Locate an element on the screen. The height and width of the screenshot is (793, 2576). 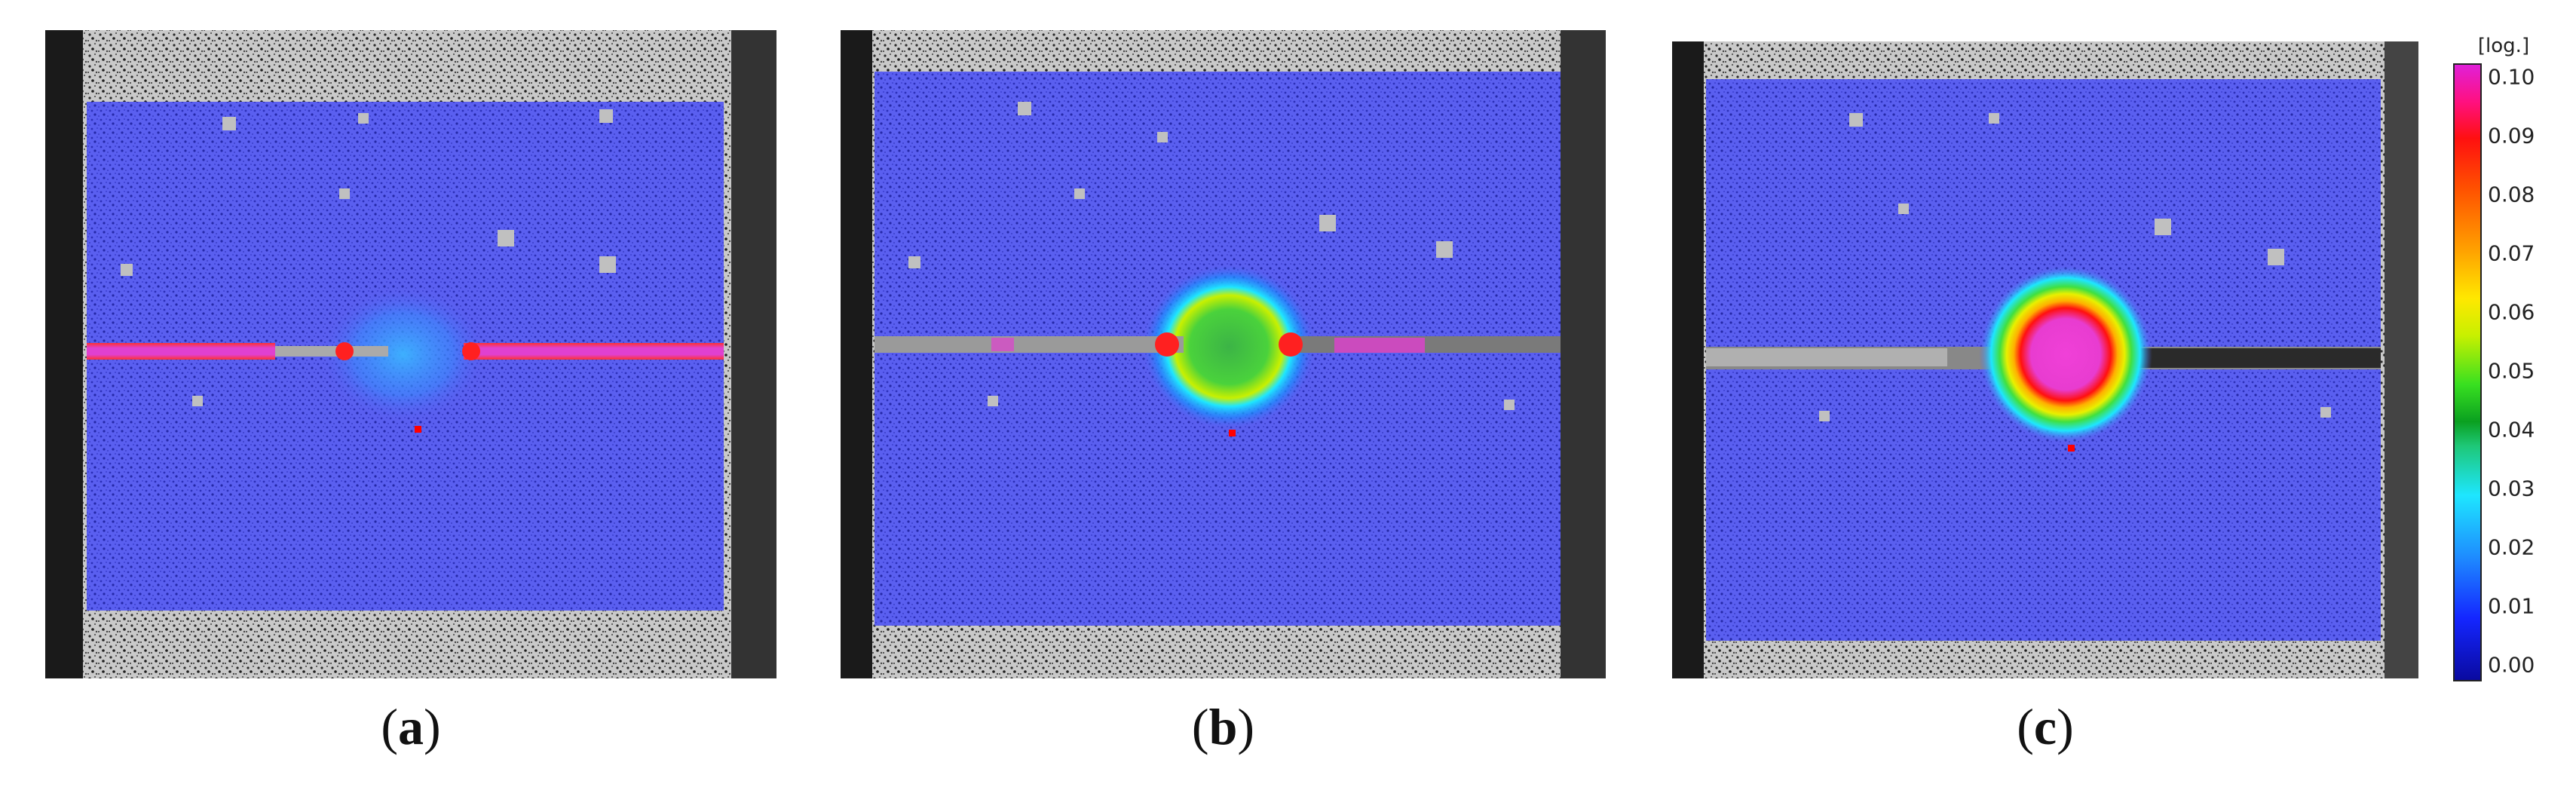
colorbar-tick: 0.06 is located at coordinates (2511, 312).